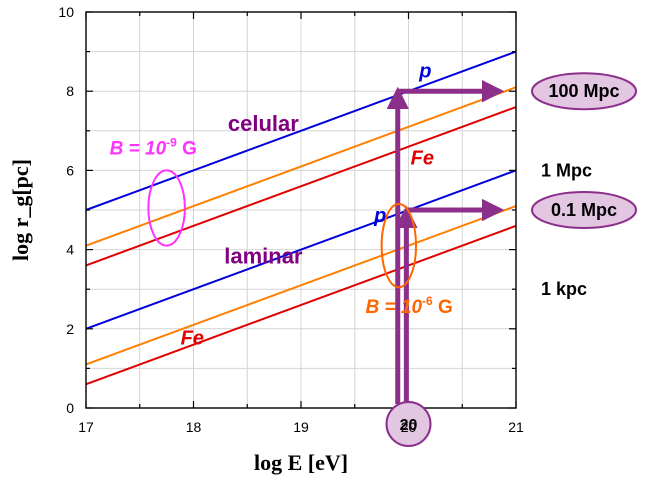 The width and height of the screenshot is (664, 482). I want to click on x-tick-label: 21, so click(516, 427).